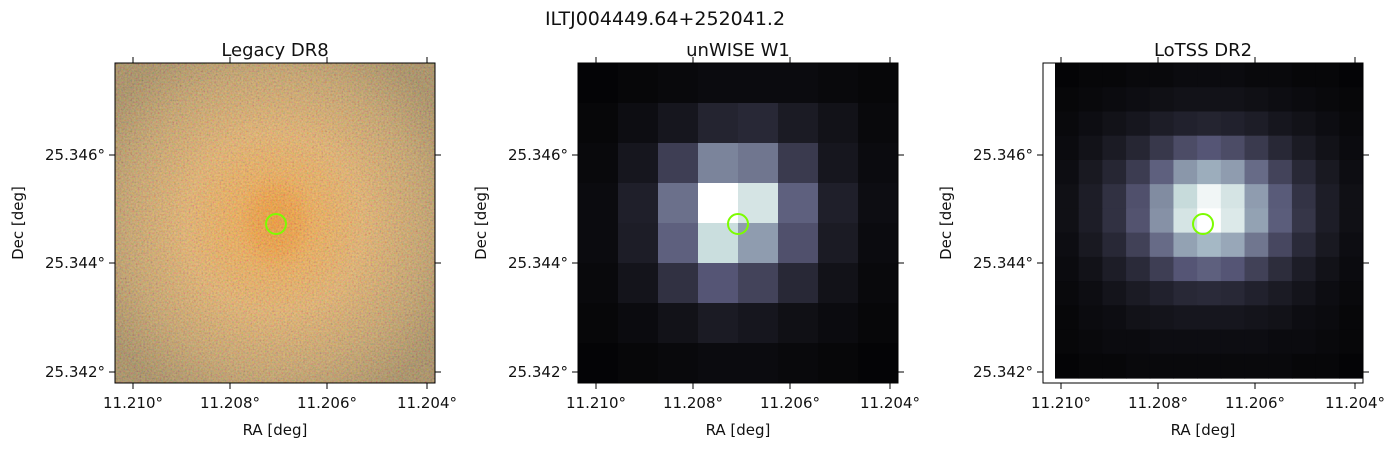  Describe the element at coordinates (538, 263) in the screenshot. I see `y-tick-label: 25.344°` at that location.